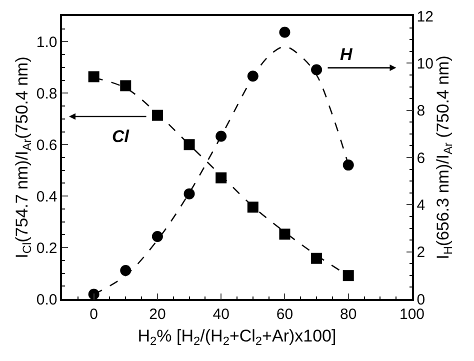 This screenshot has width=474, height=361. I want to click on y2-tick-label: 6, so click(421, 158).